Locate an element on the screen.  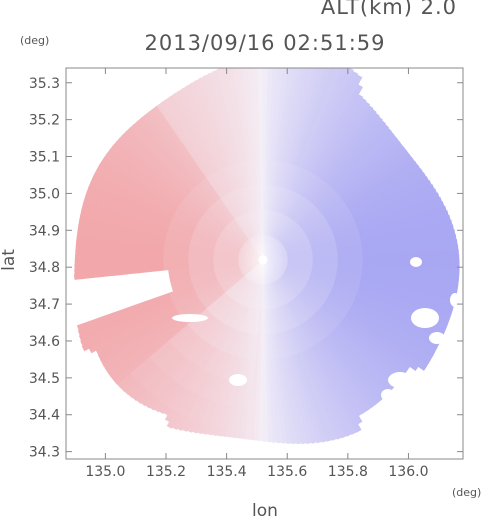
altitude-label: ALT(km) 2.0 is located at coordinates (389, 9).